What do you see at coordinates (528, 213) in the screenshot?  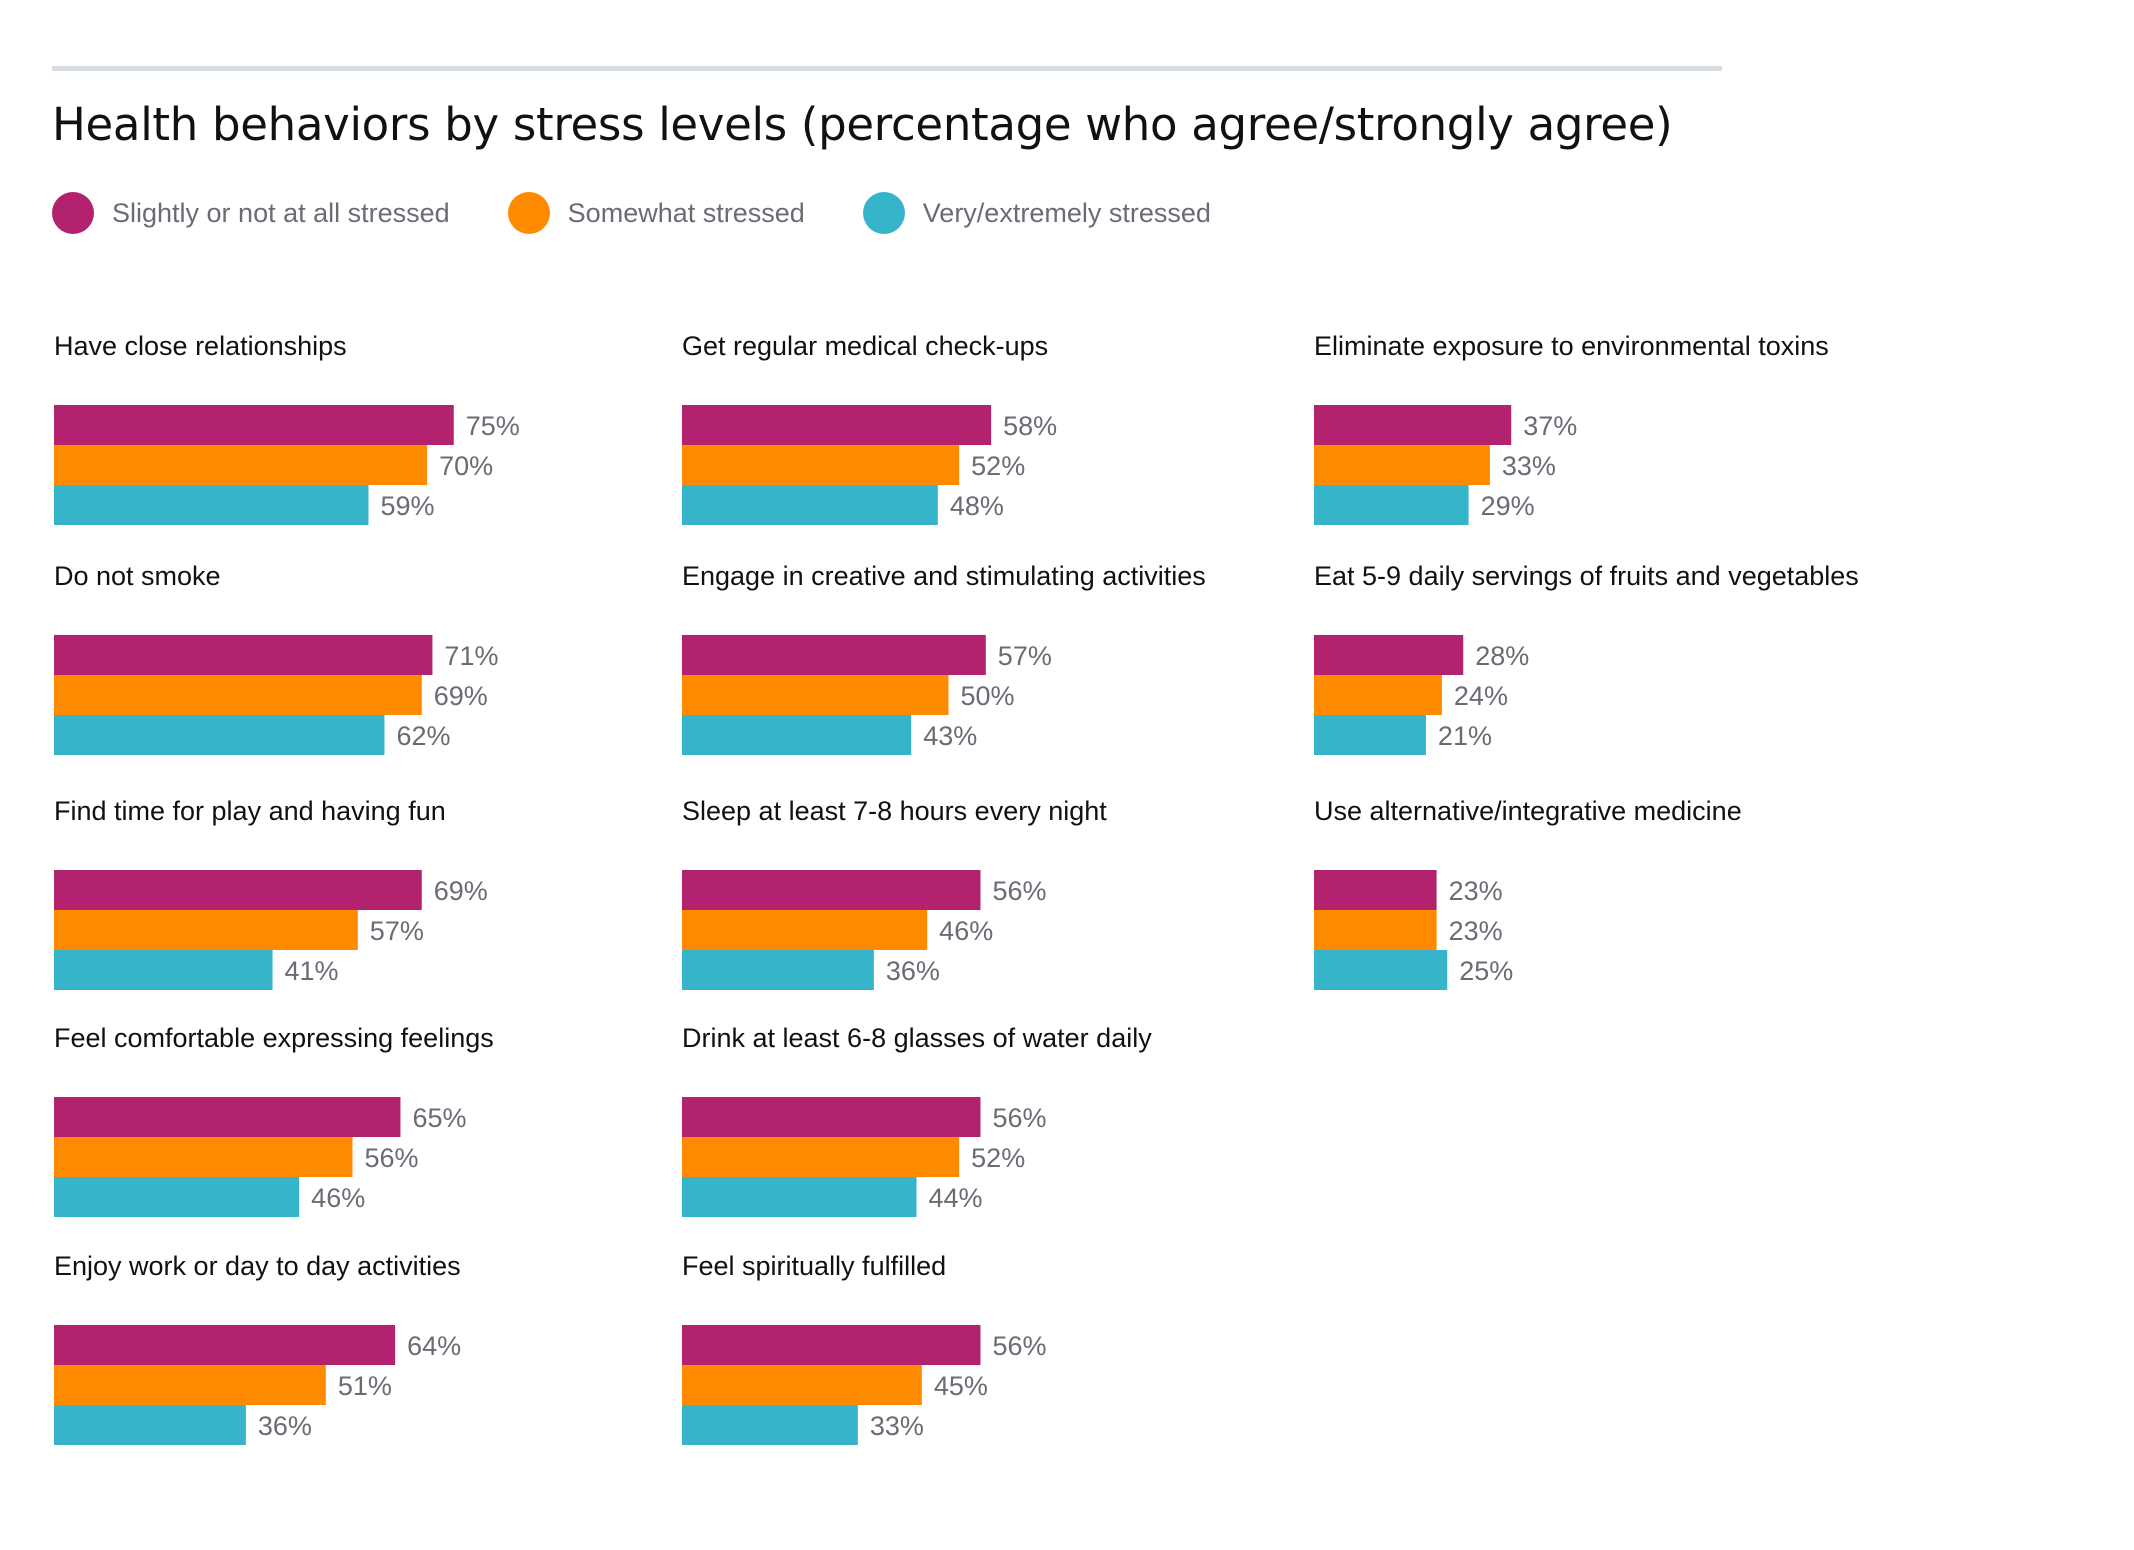 I see `legend-swatch-somewhat-stressed` at bounding box center [528, 213].